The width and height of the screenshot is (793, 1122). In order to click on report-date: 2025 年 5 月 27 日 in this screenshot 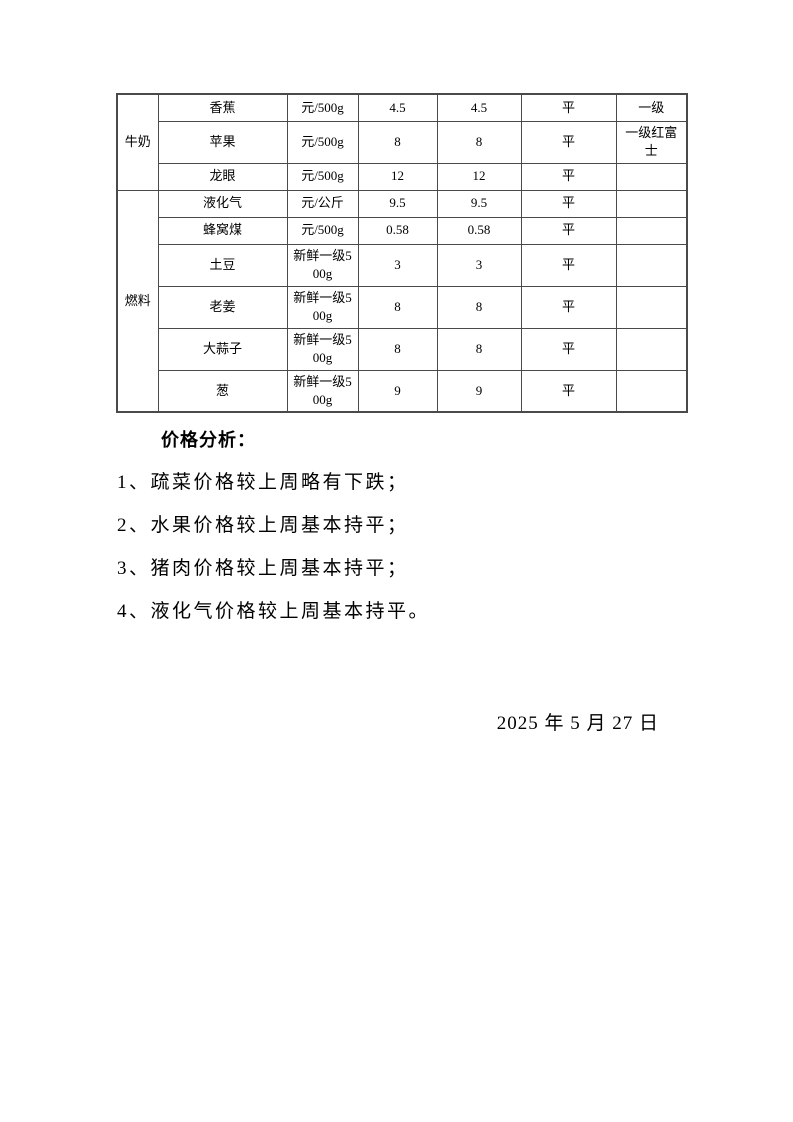, I will do `click(577, 723)`.